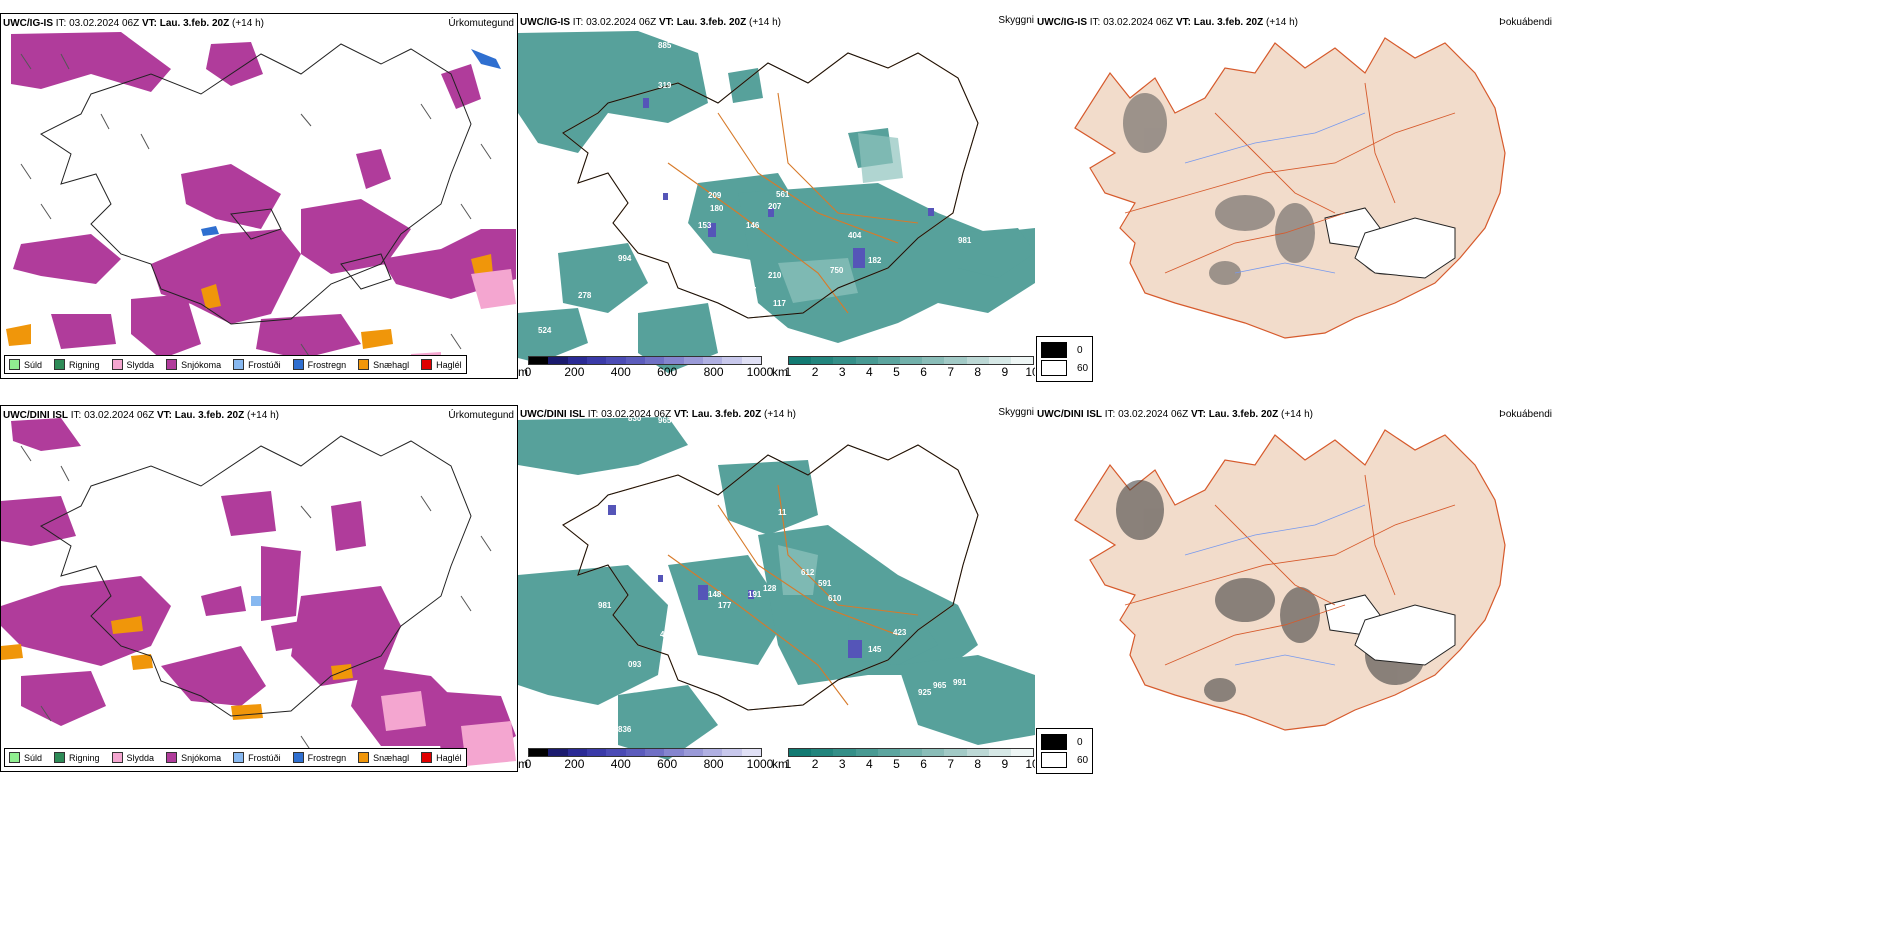  I want to click on legend-item: Frostregn, so click(319, 757).